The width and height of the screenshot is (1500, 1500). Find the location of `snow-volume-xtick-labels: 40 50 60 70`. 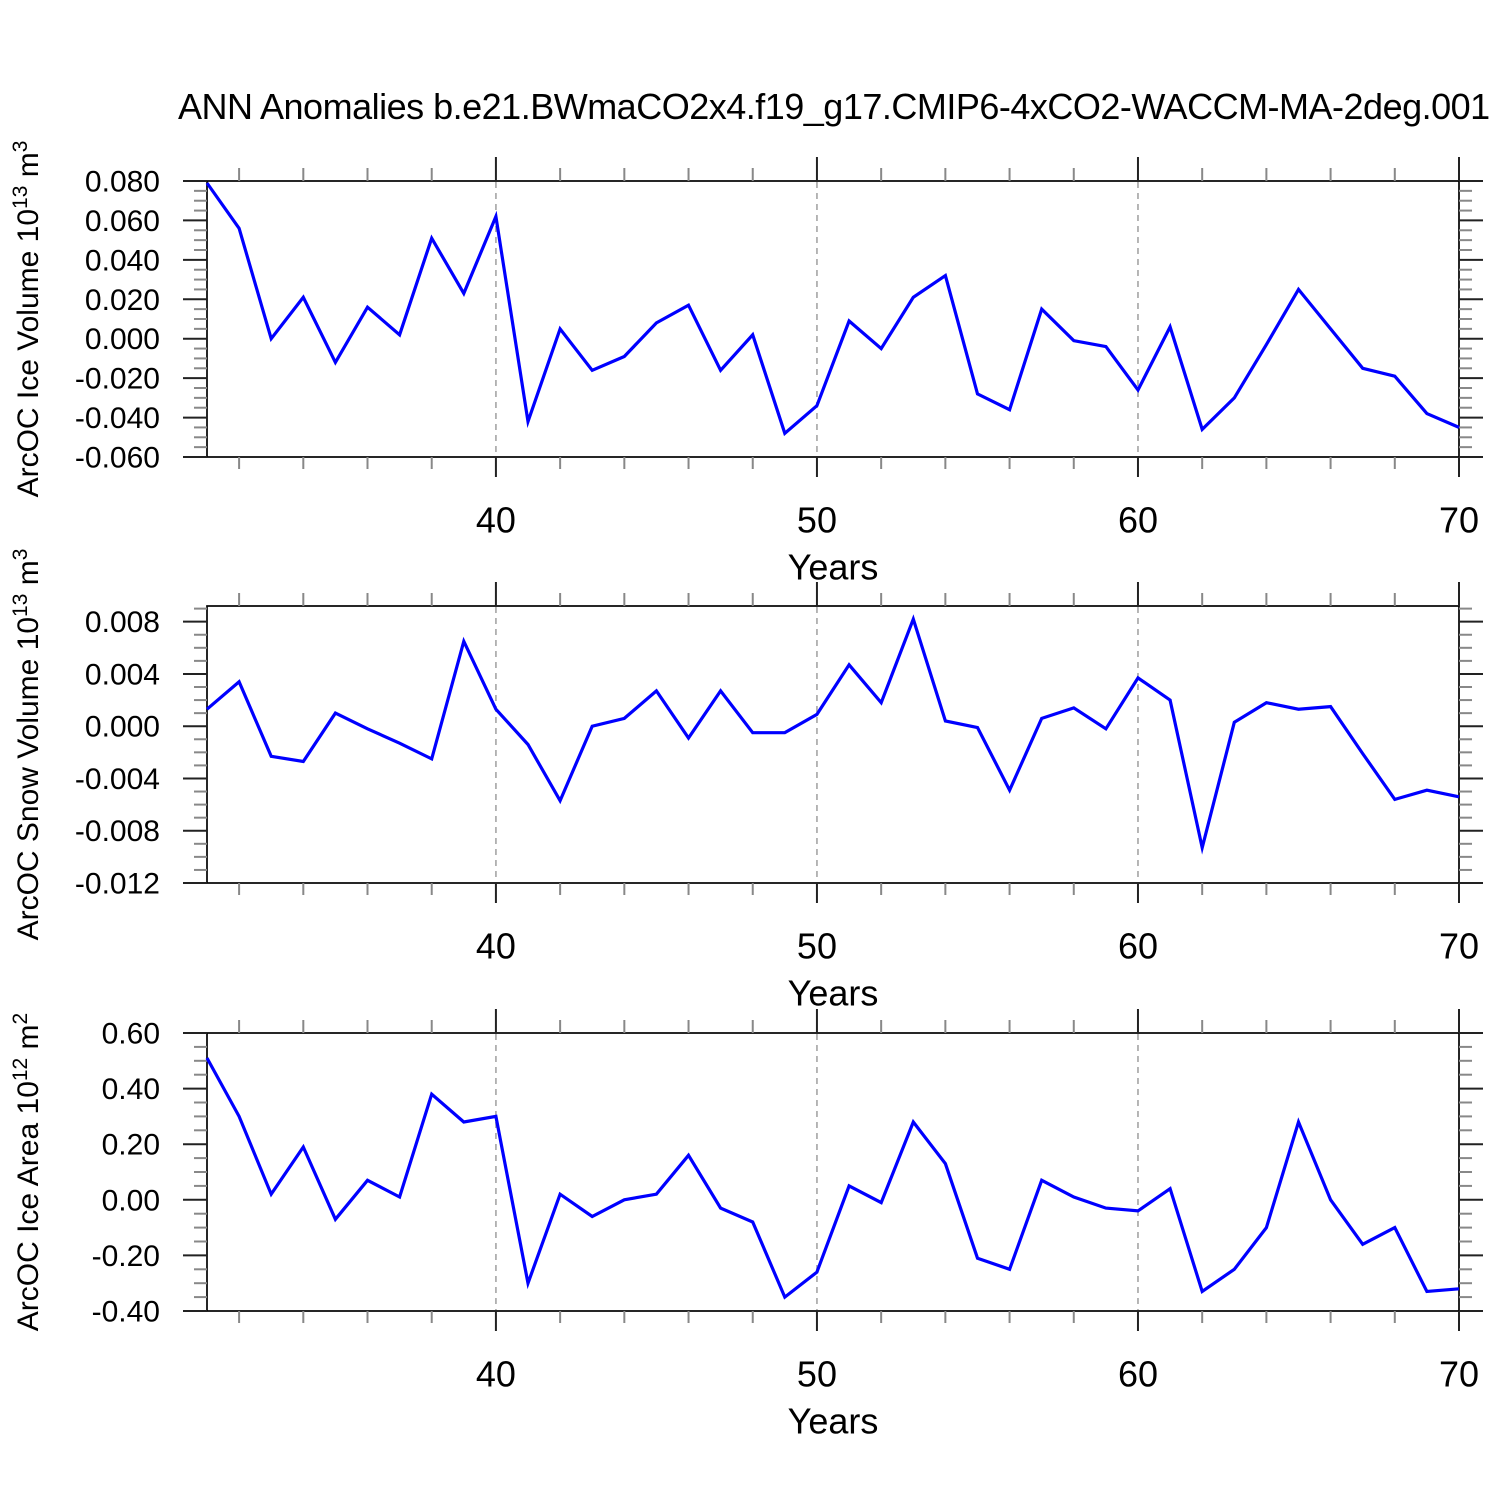

snow-volume-xtick-labels: 40 50 60 70 is located at coordinates (977, 946).